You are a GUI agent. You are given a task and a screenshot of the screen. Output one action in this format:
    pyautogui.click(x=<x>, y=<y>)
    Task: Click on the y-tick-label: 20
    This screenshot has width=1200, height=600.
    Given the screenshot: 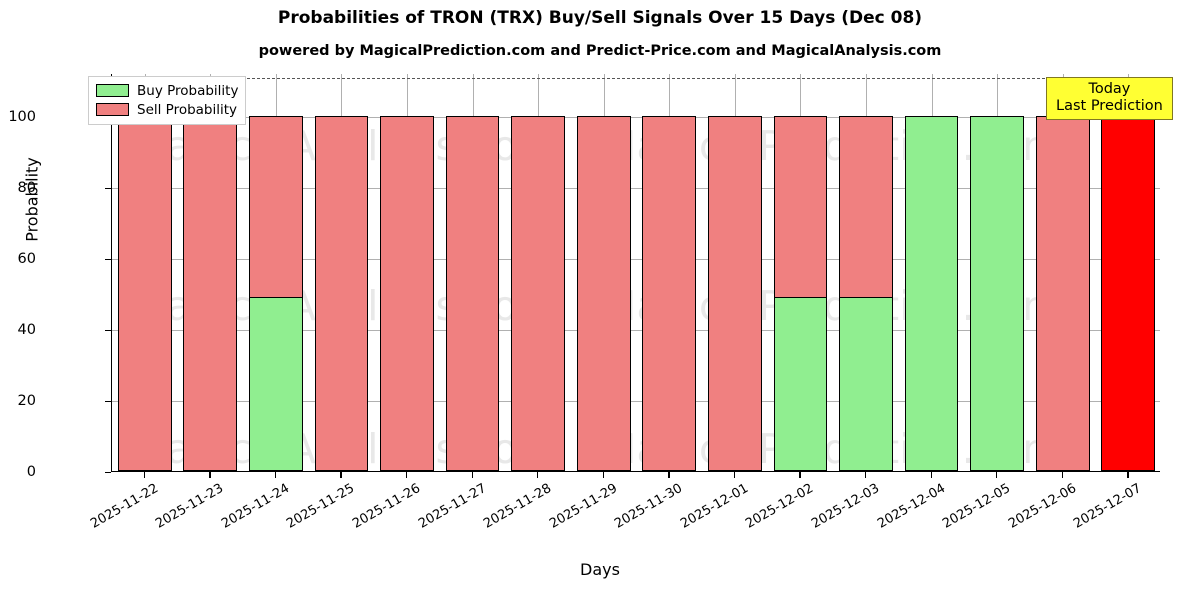 What is the action you would take?
    pyautogui.click(x=26, y=400)
    